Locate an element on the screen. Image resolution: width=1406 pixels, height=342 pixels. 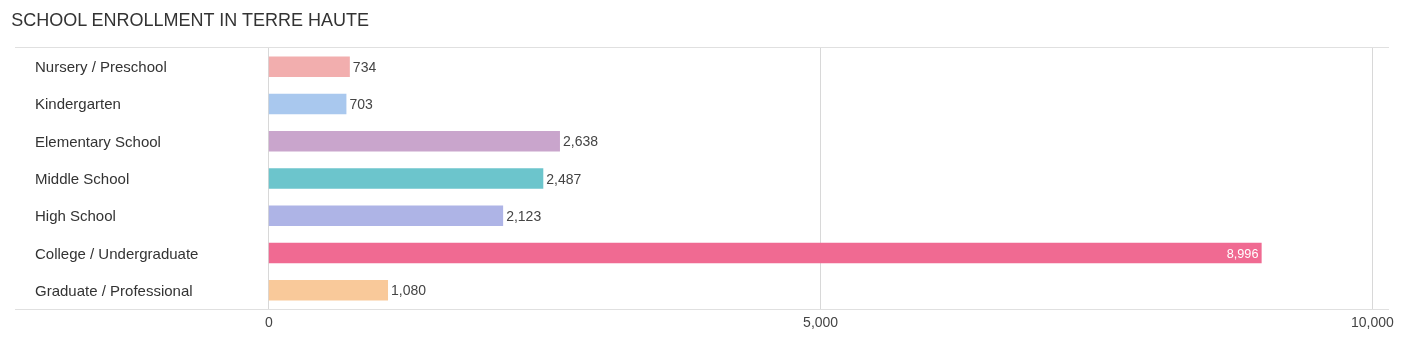
data-label: 1,080 is located at coordinates (409, 290).